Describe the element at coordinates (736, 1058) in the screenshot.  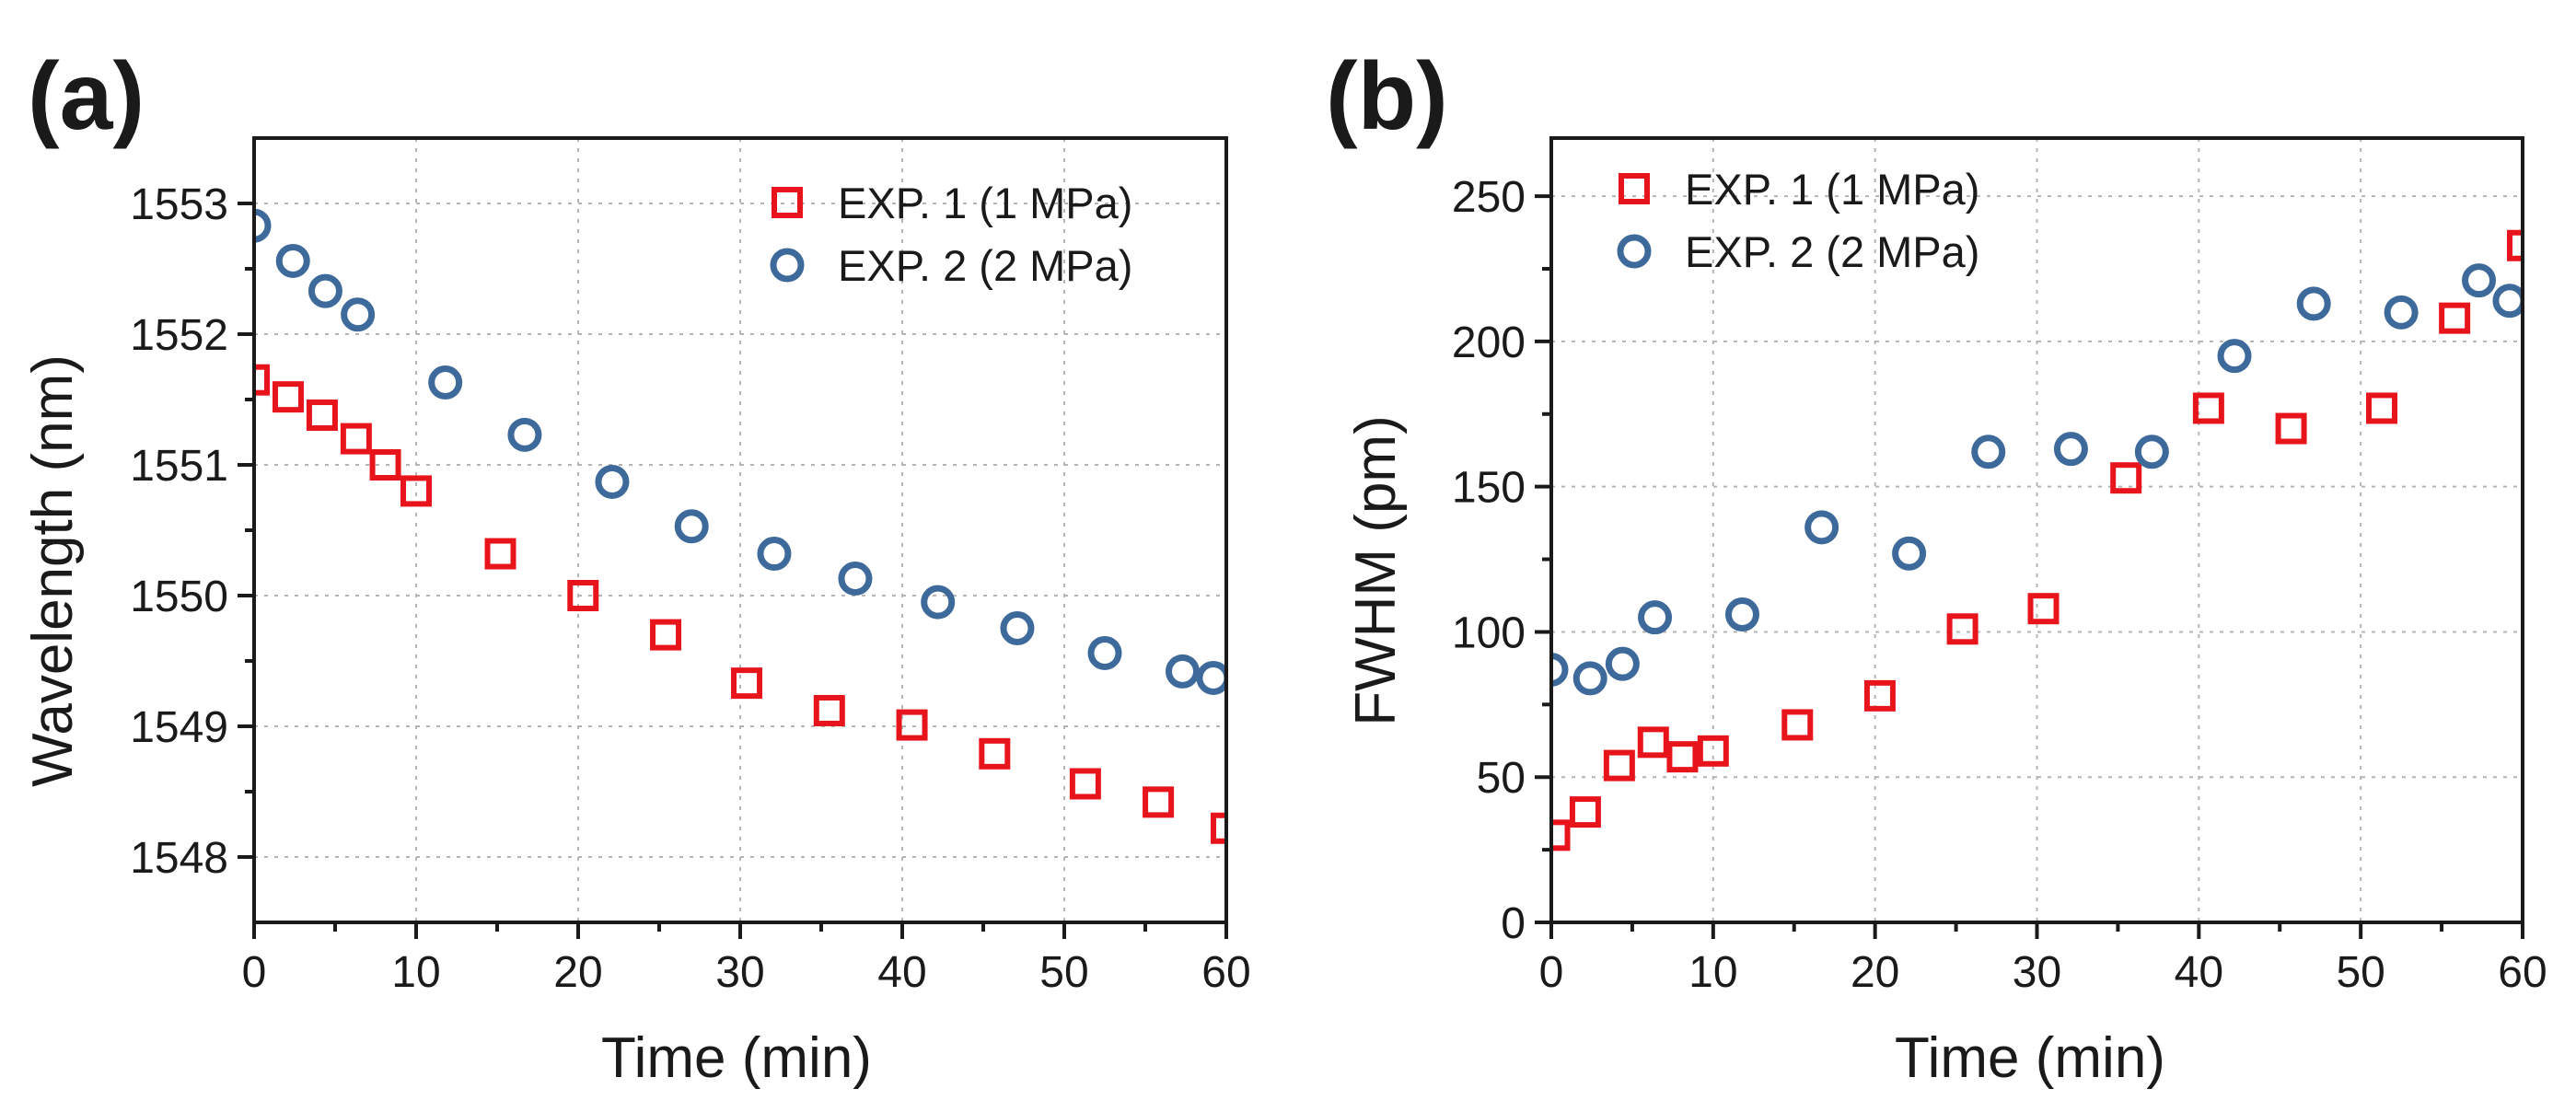
I see `panel-a-x-axis-title: Time (min)` at that location.